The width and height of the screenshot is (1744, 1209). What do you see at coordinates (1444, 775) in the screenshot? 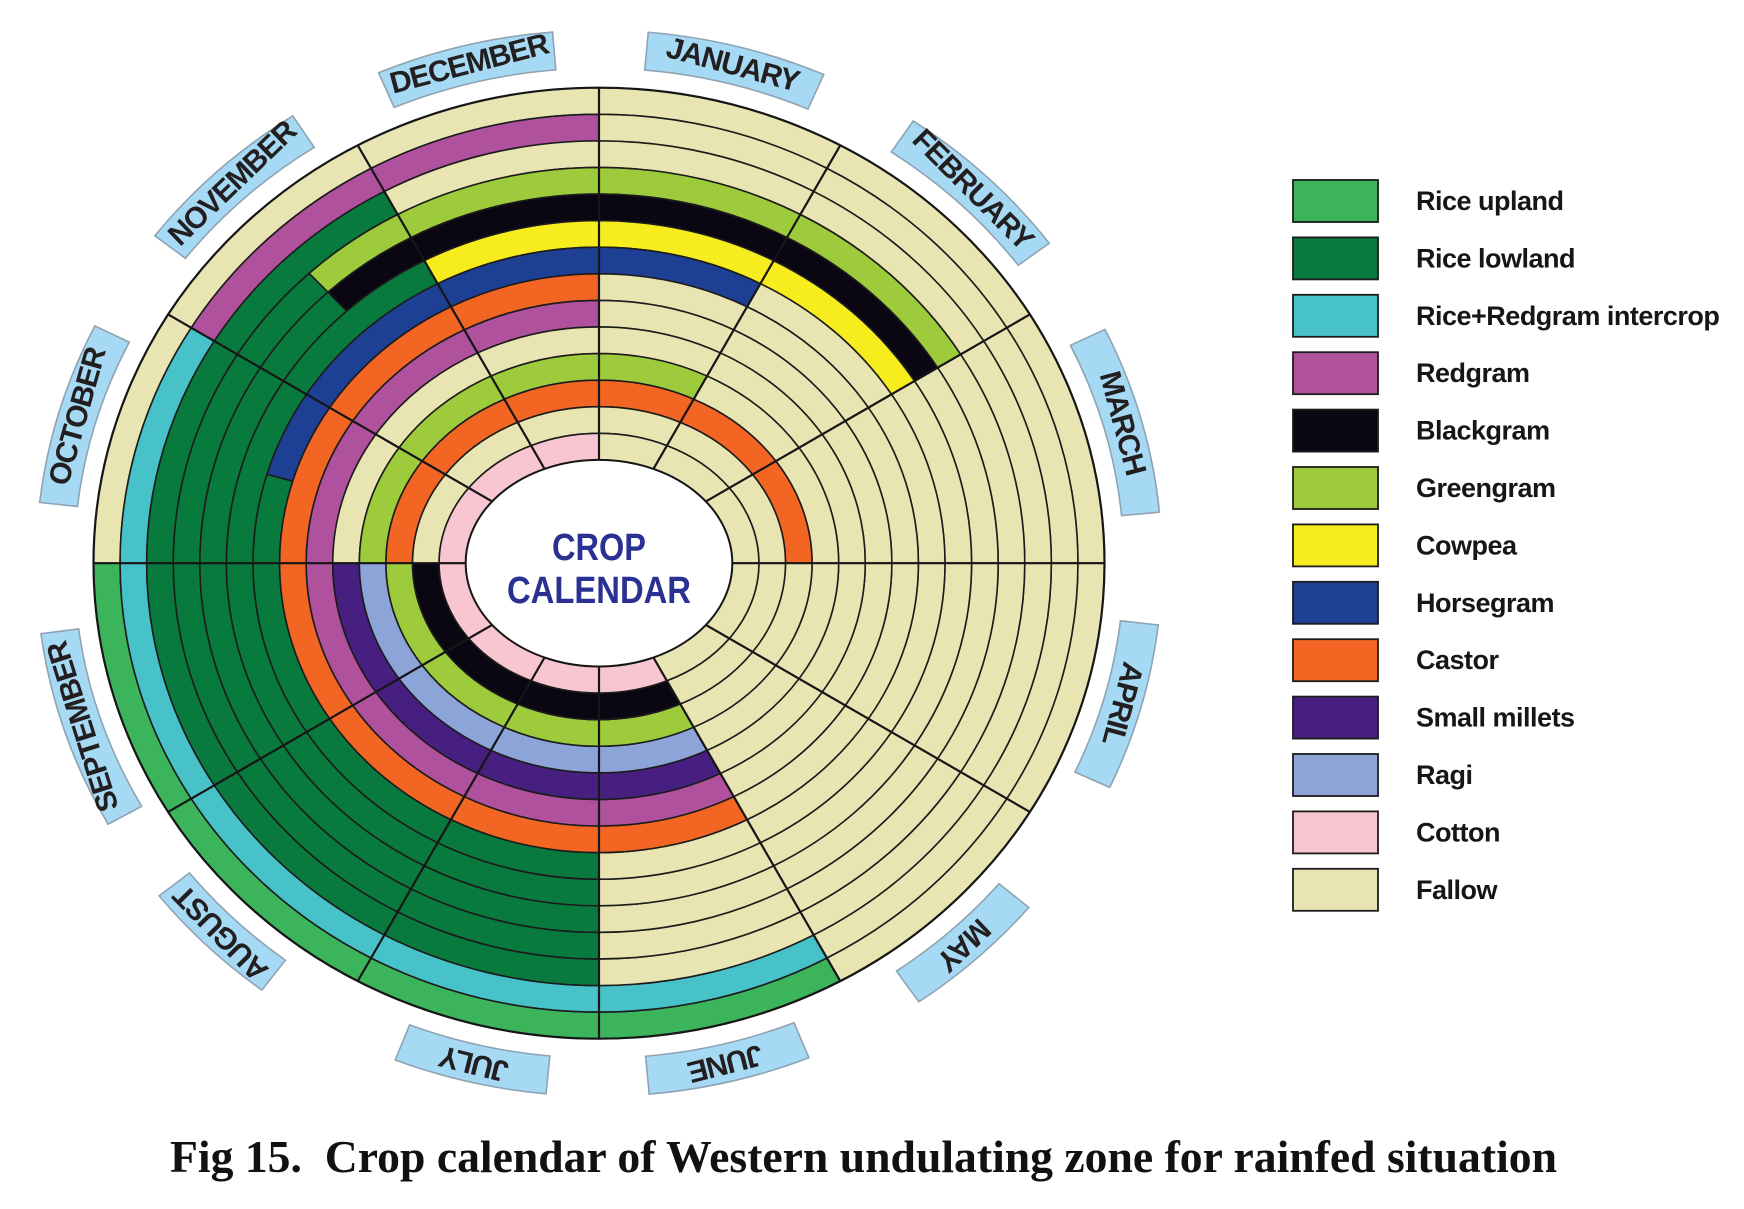
I see `svg-text: Ragi` at bounding box center [1444, 775].